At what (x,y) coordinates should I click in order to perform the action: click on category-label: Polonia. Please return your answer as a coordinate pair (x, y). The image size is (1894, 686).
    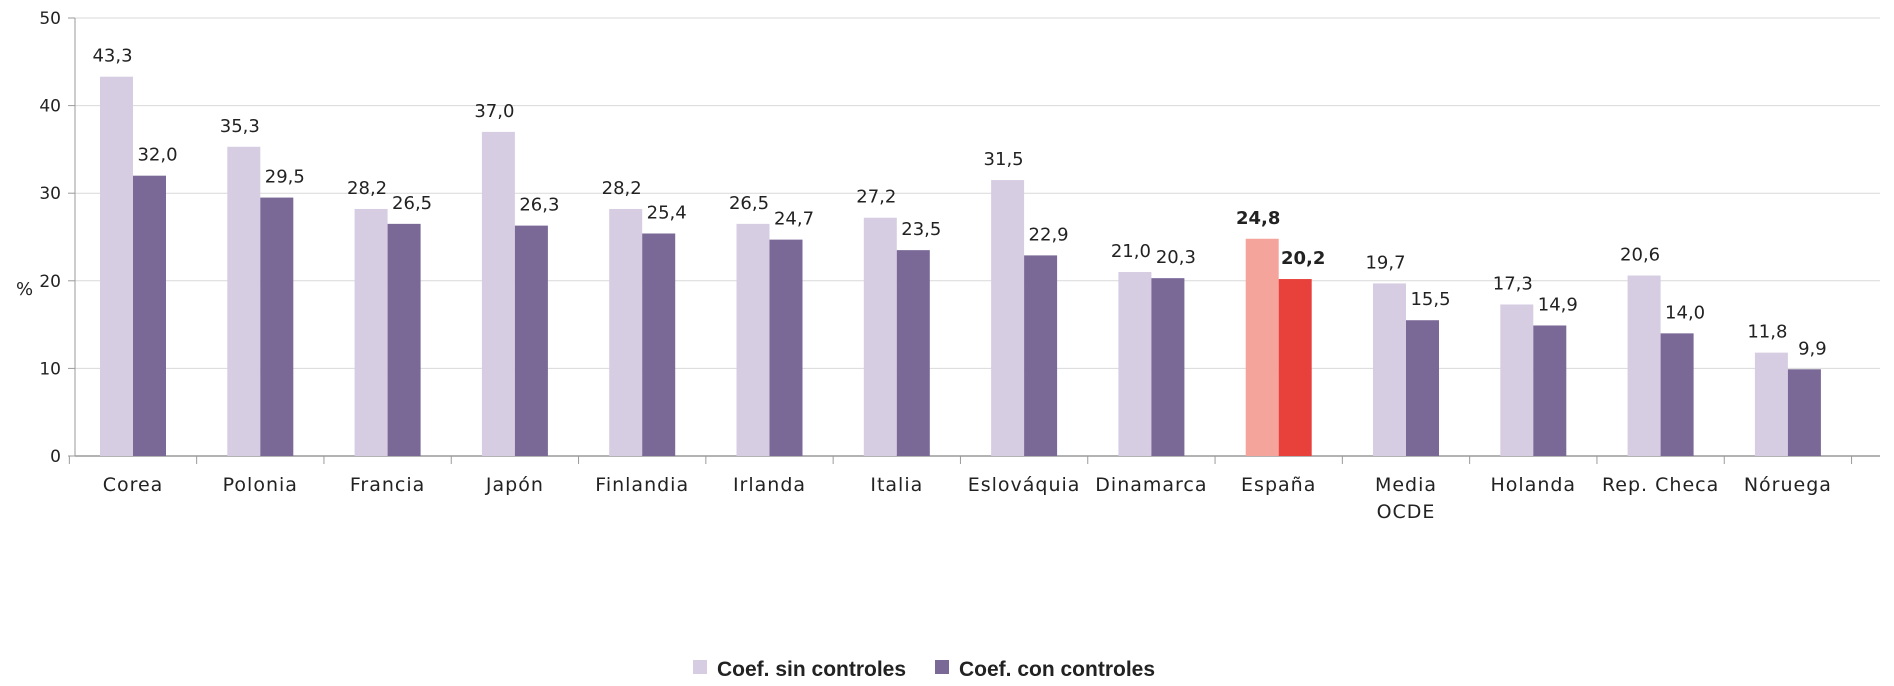
    Looking at the image, I should click on (260, 485).